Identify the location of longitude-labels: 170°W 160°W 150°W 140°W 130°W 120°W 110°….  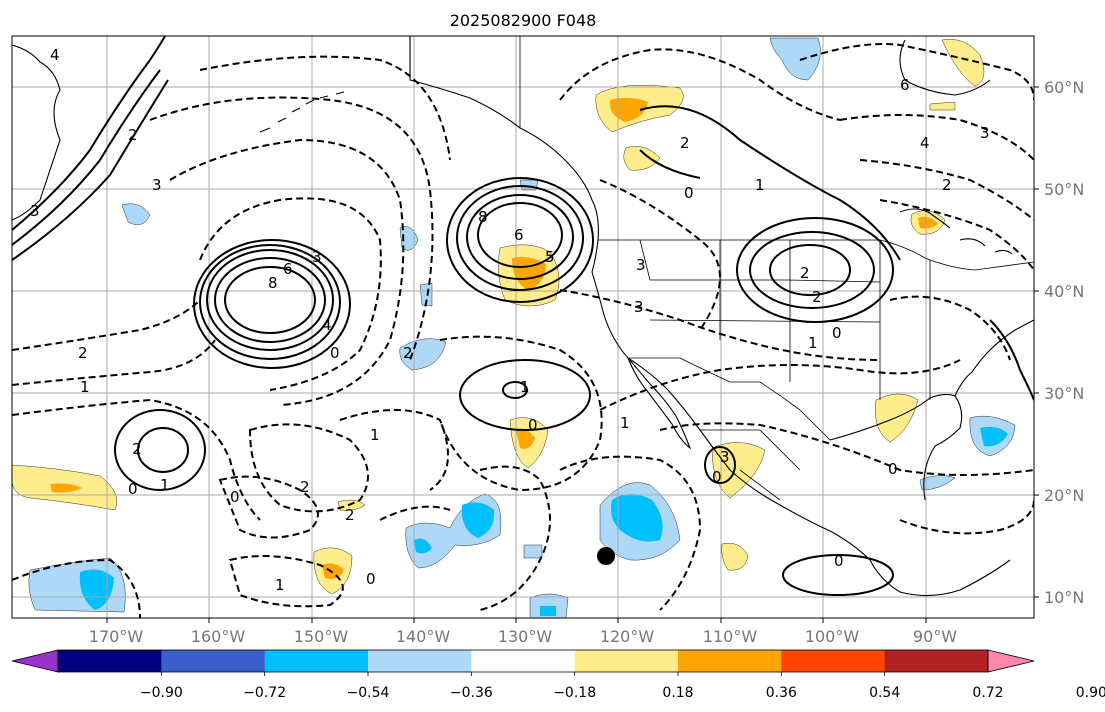
(523, 636).